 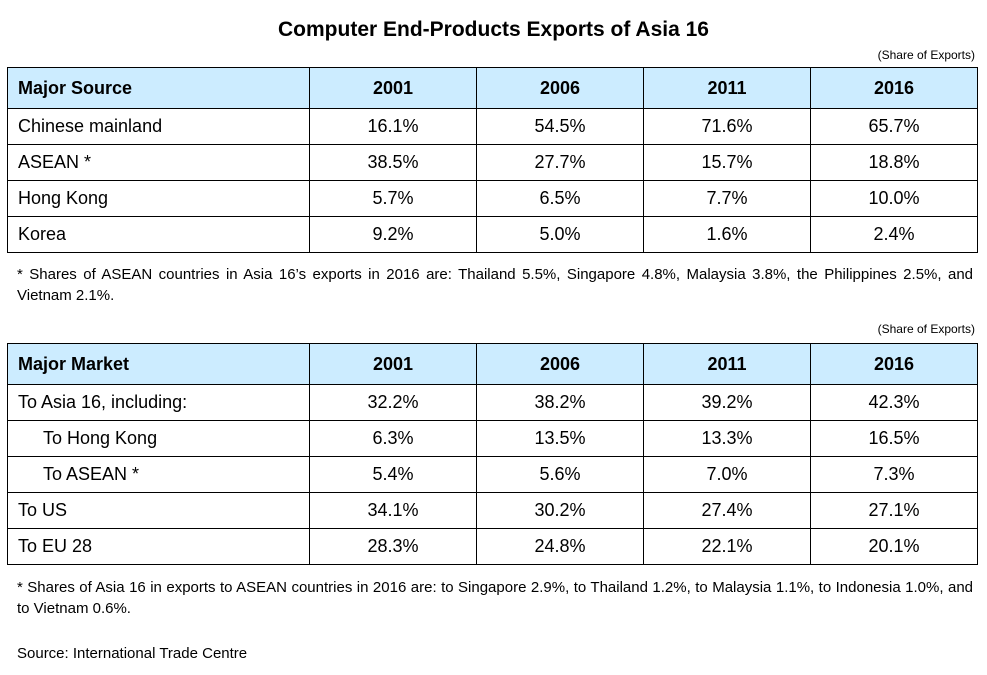 What do you see at coordinates (158, 234) in the screenshot?
I see `row-label: Korea` at bounding box center [158, 234].